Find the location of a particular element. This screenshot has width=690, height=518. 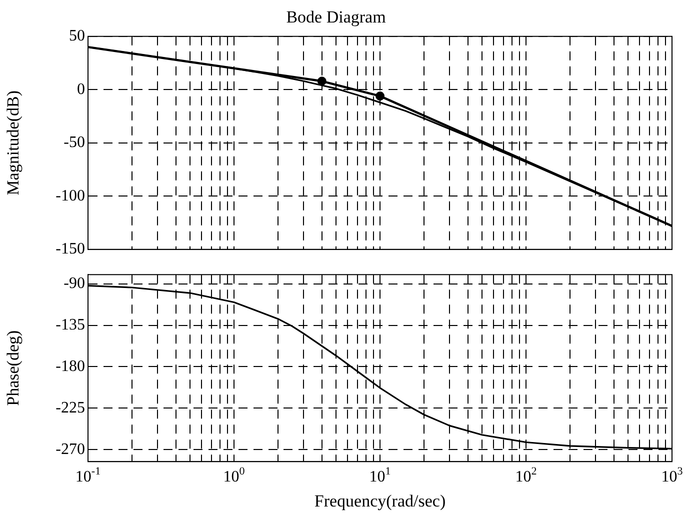

y-tick-label: -225 is located at coordinates (70, 407).